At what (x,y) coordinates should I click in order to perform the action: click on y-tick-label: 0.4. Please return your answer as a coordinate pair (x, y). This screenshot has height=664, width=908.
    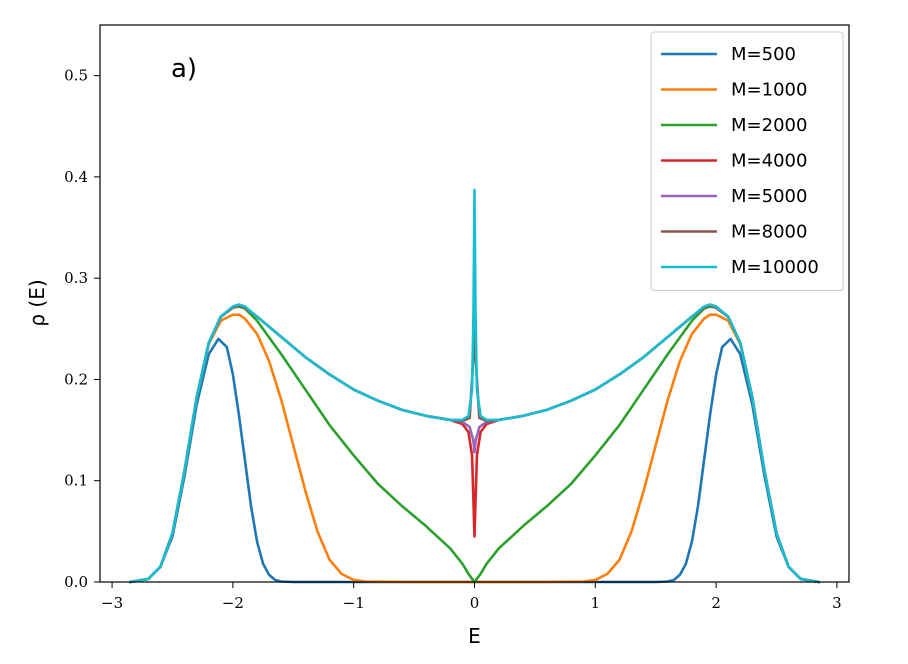
    Looking at the image, I should click on (76, 177).